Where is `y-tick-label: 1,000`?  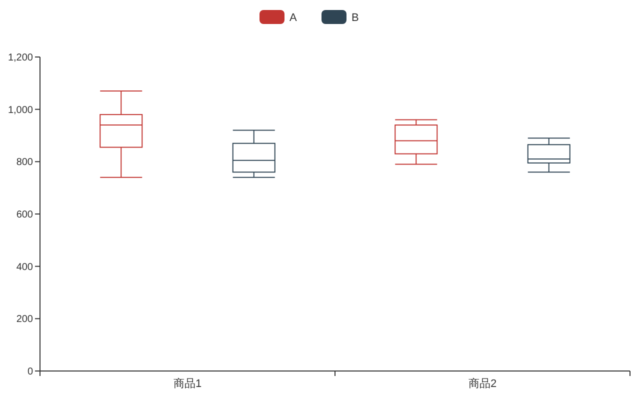 y-tick-label: 1,000 is located at coordinates (21, 110).